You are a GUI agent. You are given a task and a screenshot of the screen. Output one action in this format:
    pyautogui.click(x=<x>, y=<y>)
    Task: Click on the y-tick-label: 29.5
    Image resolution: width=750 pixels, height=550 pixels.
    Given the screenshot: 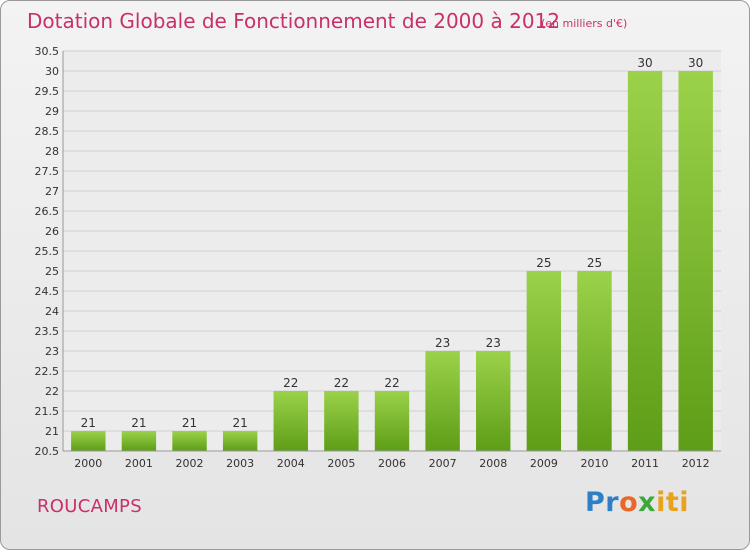 What is the action you would take?
    pyautogui.click(x=47, y=91)
    